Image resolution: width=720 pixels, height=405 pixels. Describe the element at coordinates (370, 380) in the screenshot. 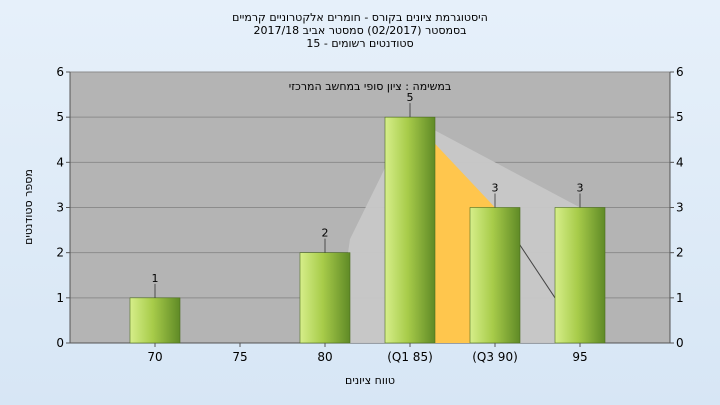

I see `x-axis-label: טווח ציונים` at that location.